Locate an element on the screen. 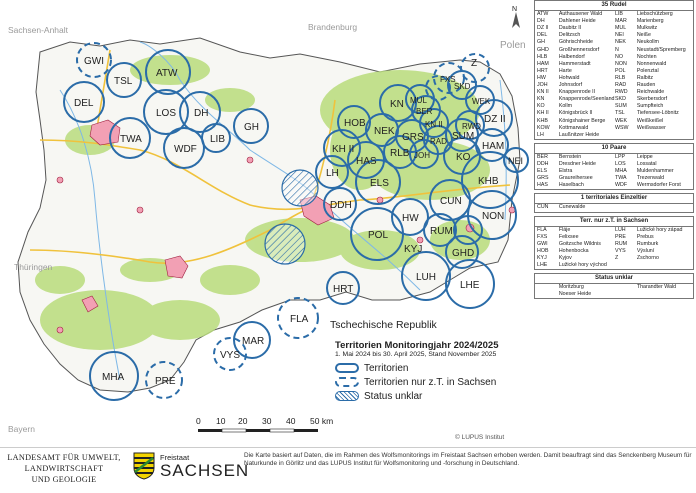 Image resolution: width=696 pixels, height=493 pixels. territory-dh is located at coordinates (200, 112).